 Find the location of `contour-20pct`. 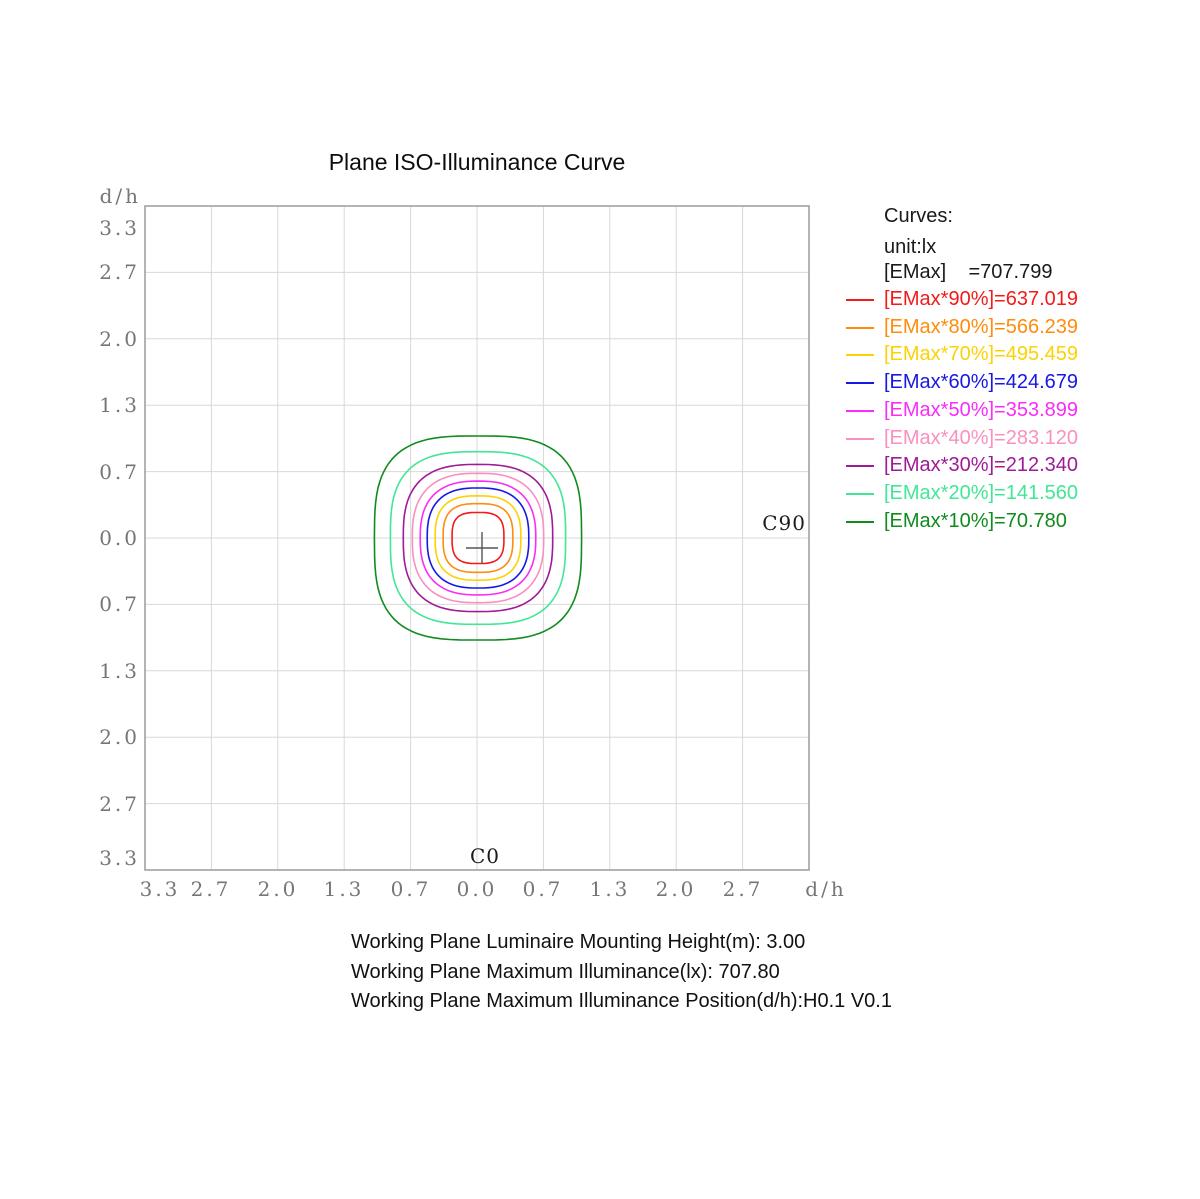

contour-20pct is located at coordinates (478, 538).